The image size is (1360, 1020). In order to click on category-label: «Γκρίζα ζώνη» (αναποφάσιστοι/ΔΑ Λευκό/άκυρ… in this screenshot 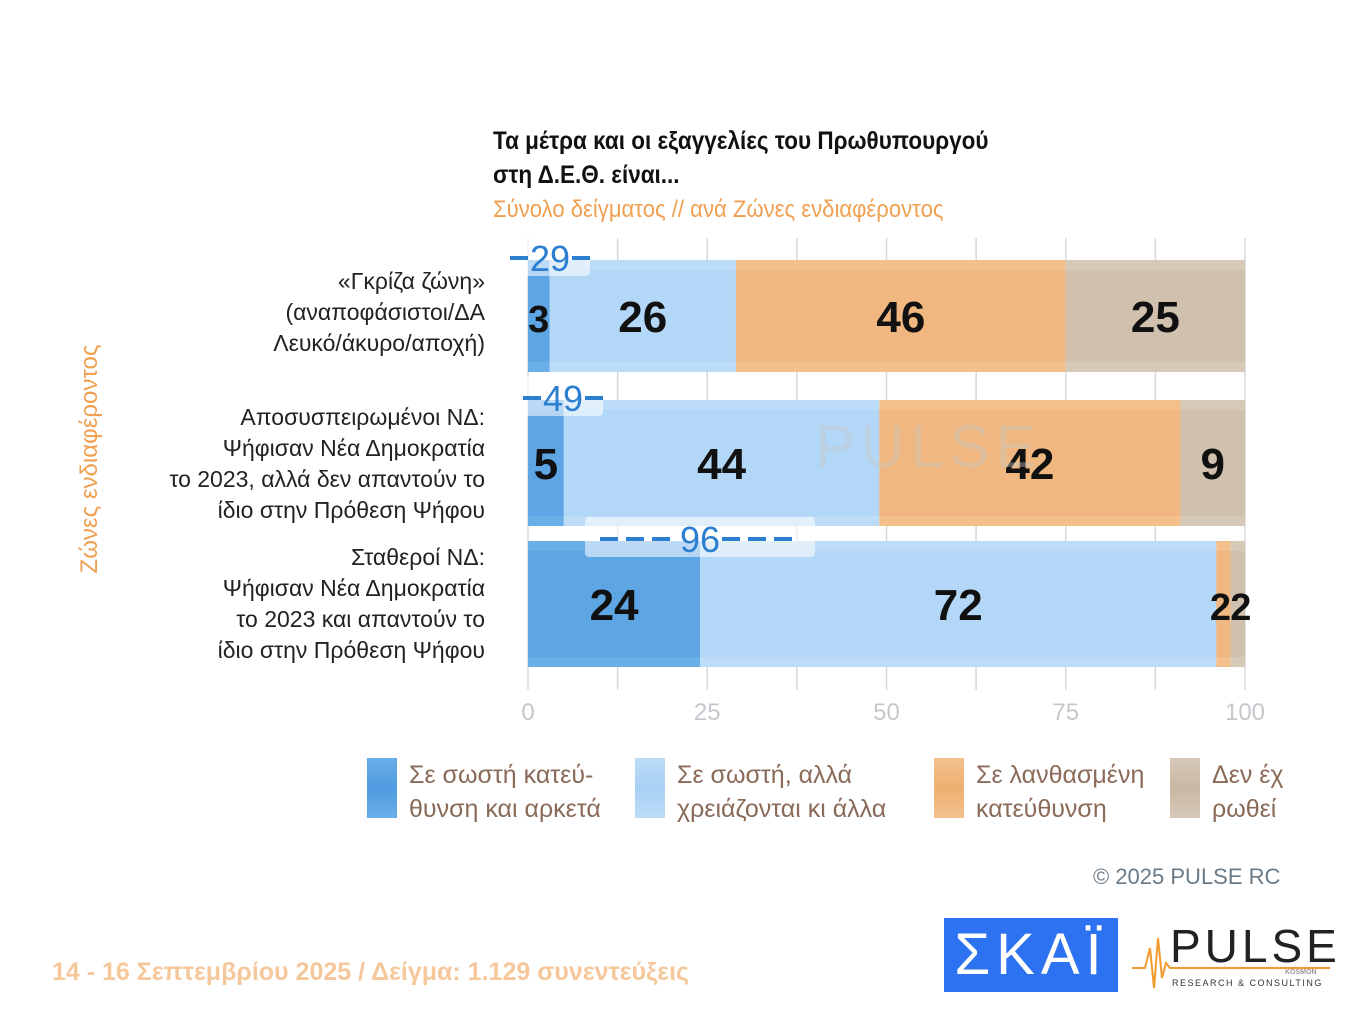, I will do `click(379, 312)`.